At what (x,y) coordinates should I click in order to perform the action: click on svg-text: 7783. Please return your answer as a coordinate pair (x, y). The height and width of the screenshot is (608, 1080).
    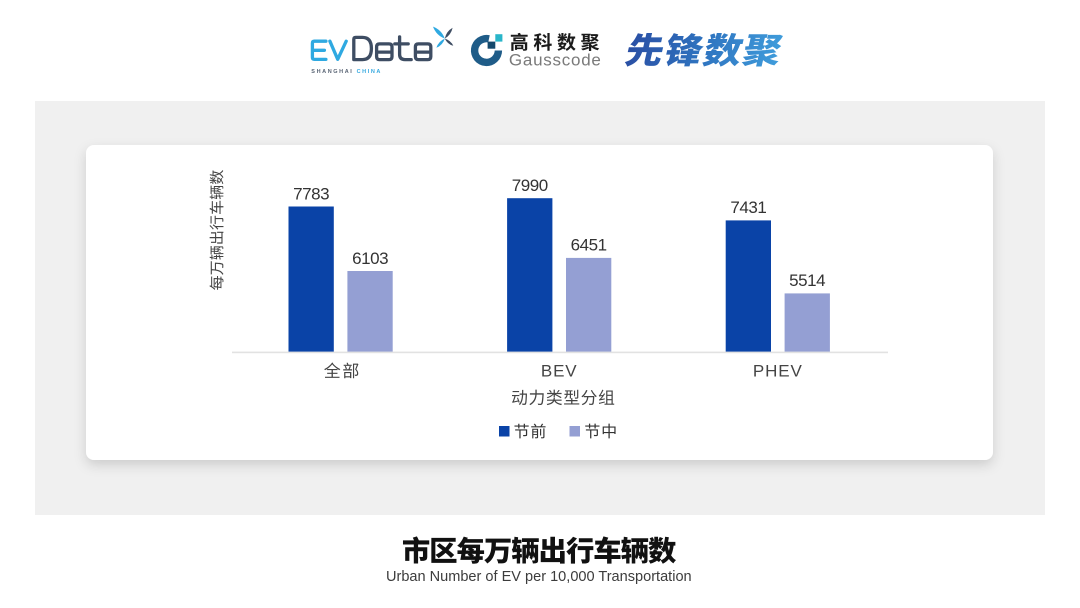
    Looking at the image, I should click on (311, 193).